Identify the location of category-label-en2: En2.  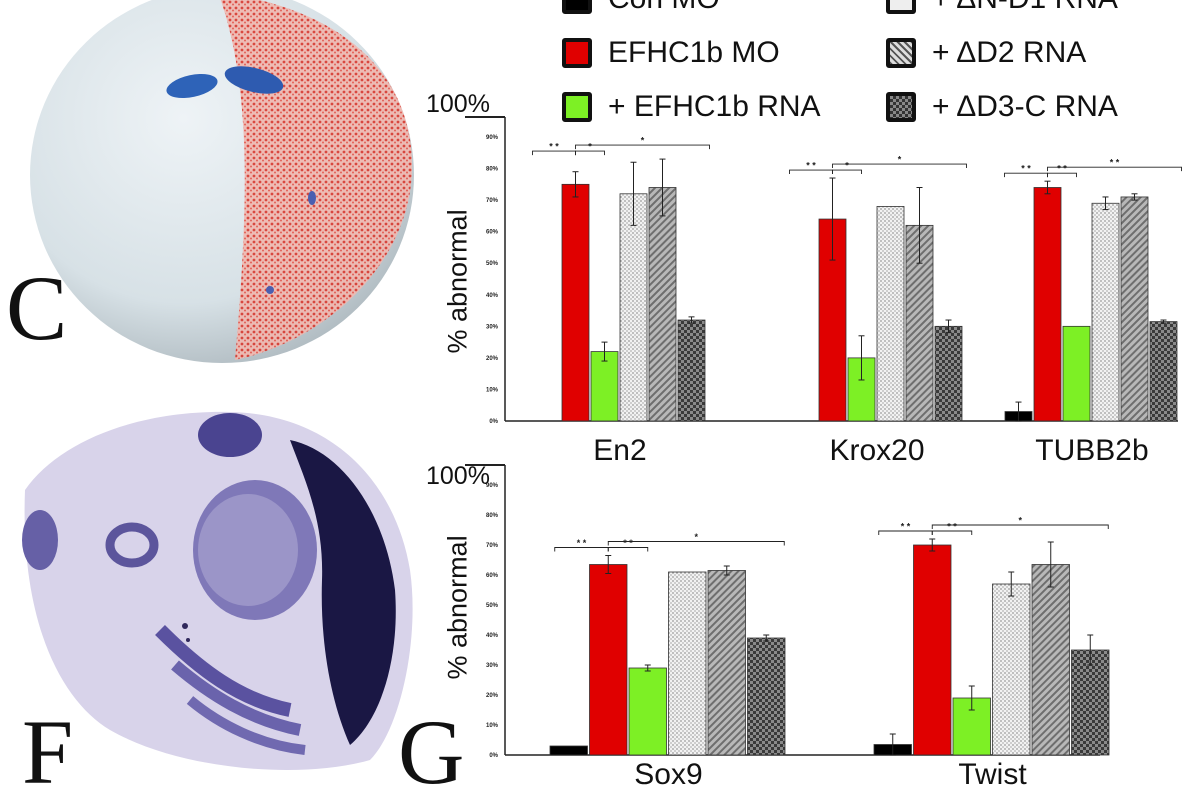
(620, 450).